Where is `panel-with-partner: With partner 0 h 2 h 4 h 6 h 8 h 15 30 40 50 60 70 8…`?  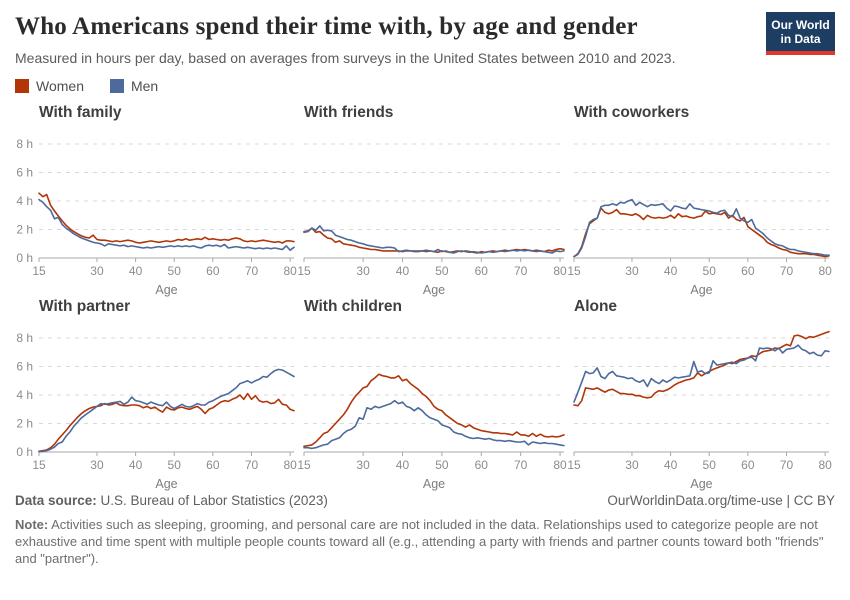 panel-with-partner: With partner 0 h 2 h 4 h 6 h 8 h 15 30 40 50 60 70 8… is located at coordinates (157, 393).